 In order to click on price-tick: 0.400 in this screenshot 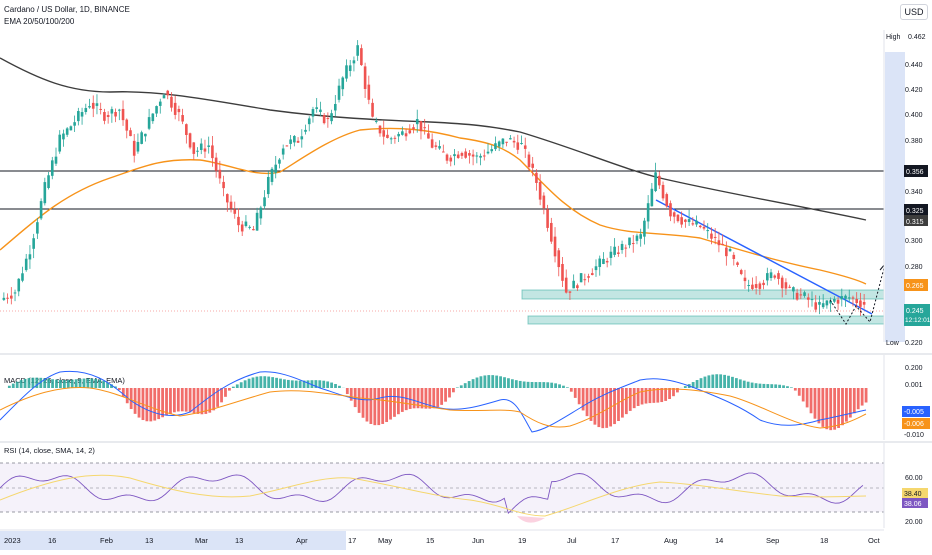, I will do `click(914, 115)`.